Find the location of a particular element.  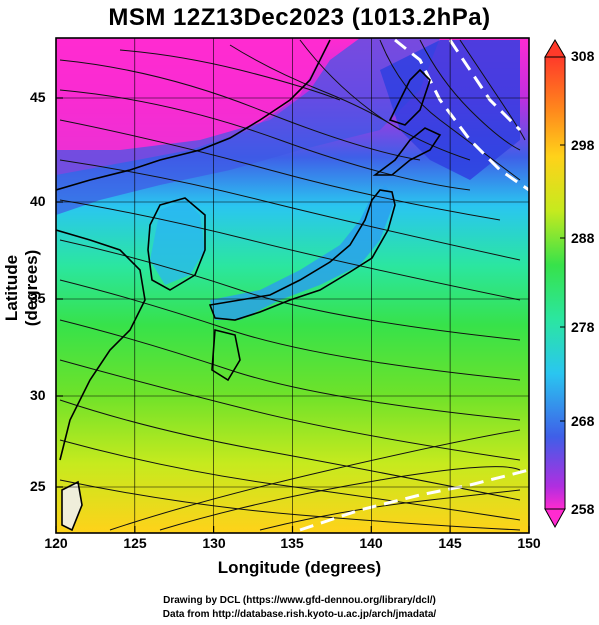

colorbar-tick-258: 258 is located at coordinates (583, 509).